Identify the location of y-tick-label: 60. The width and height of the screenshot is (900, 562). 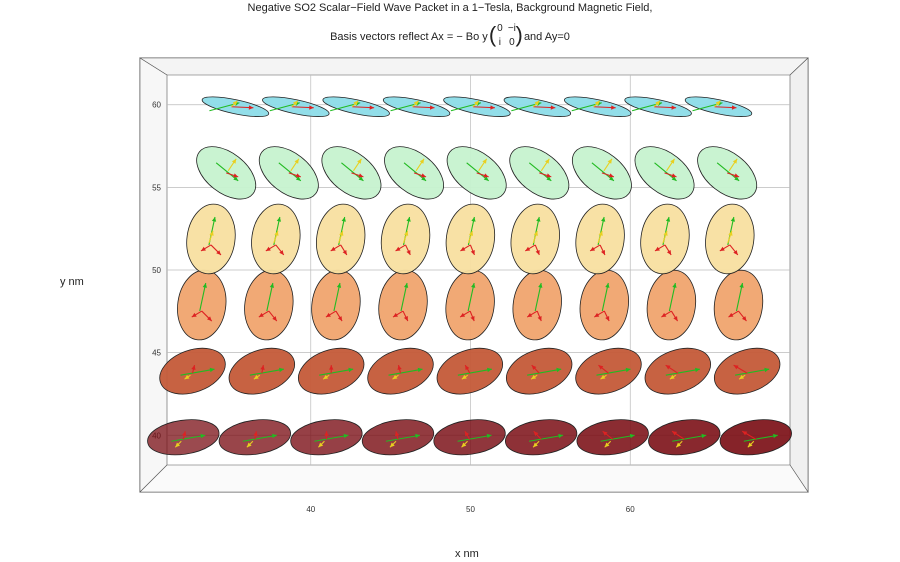
(156, 105).